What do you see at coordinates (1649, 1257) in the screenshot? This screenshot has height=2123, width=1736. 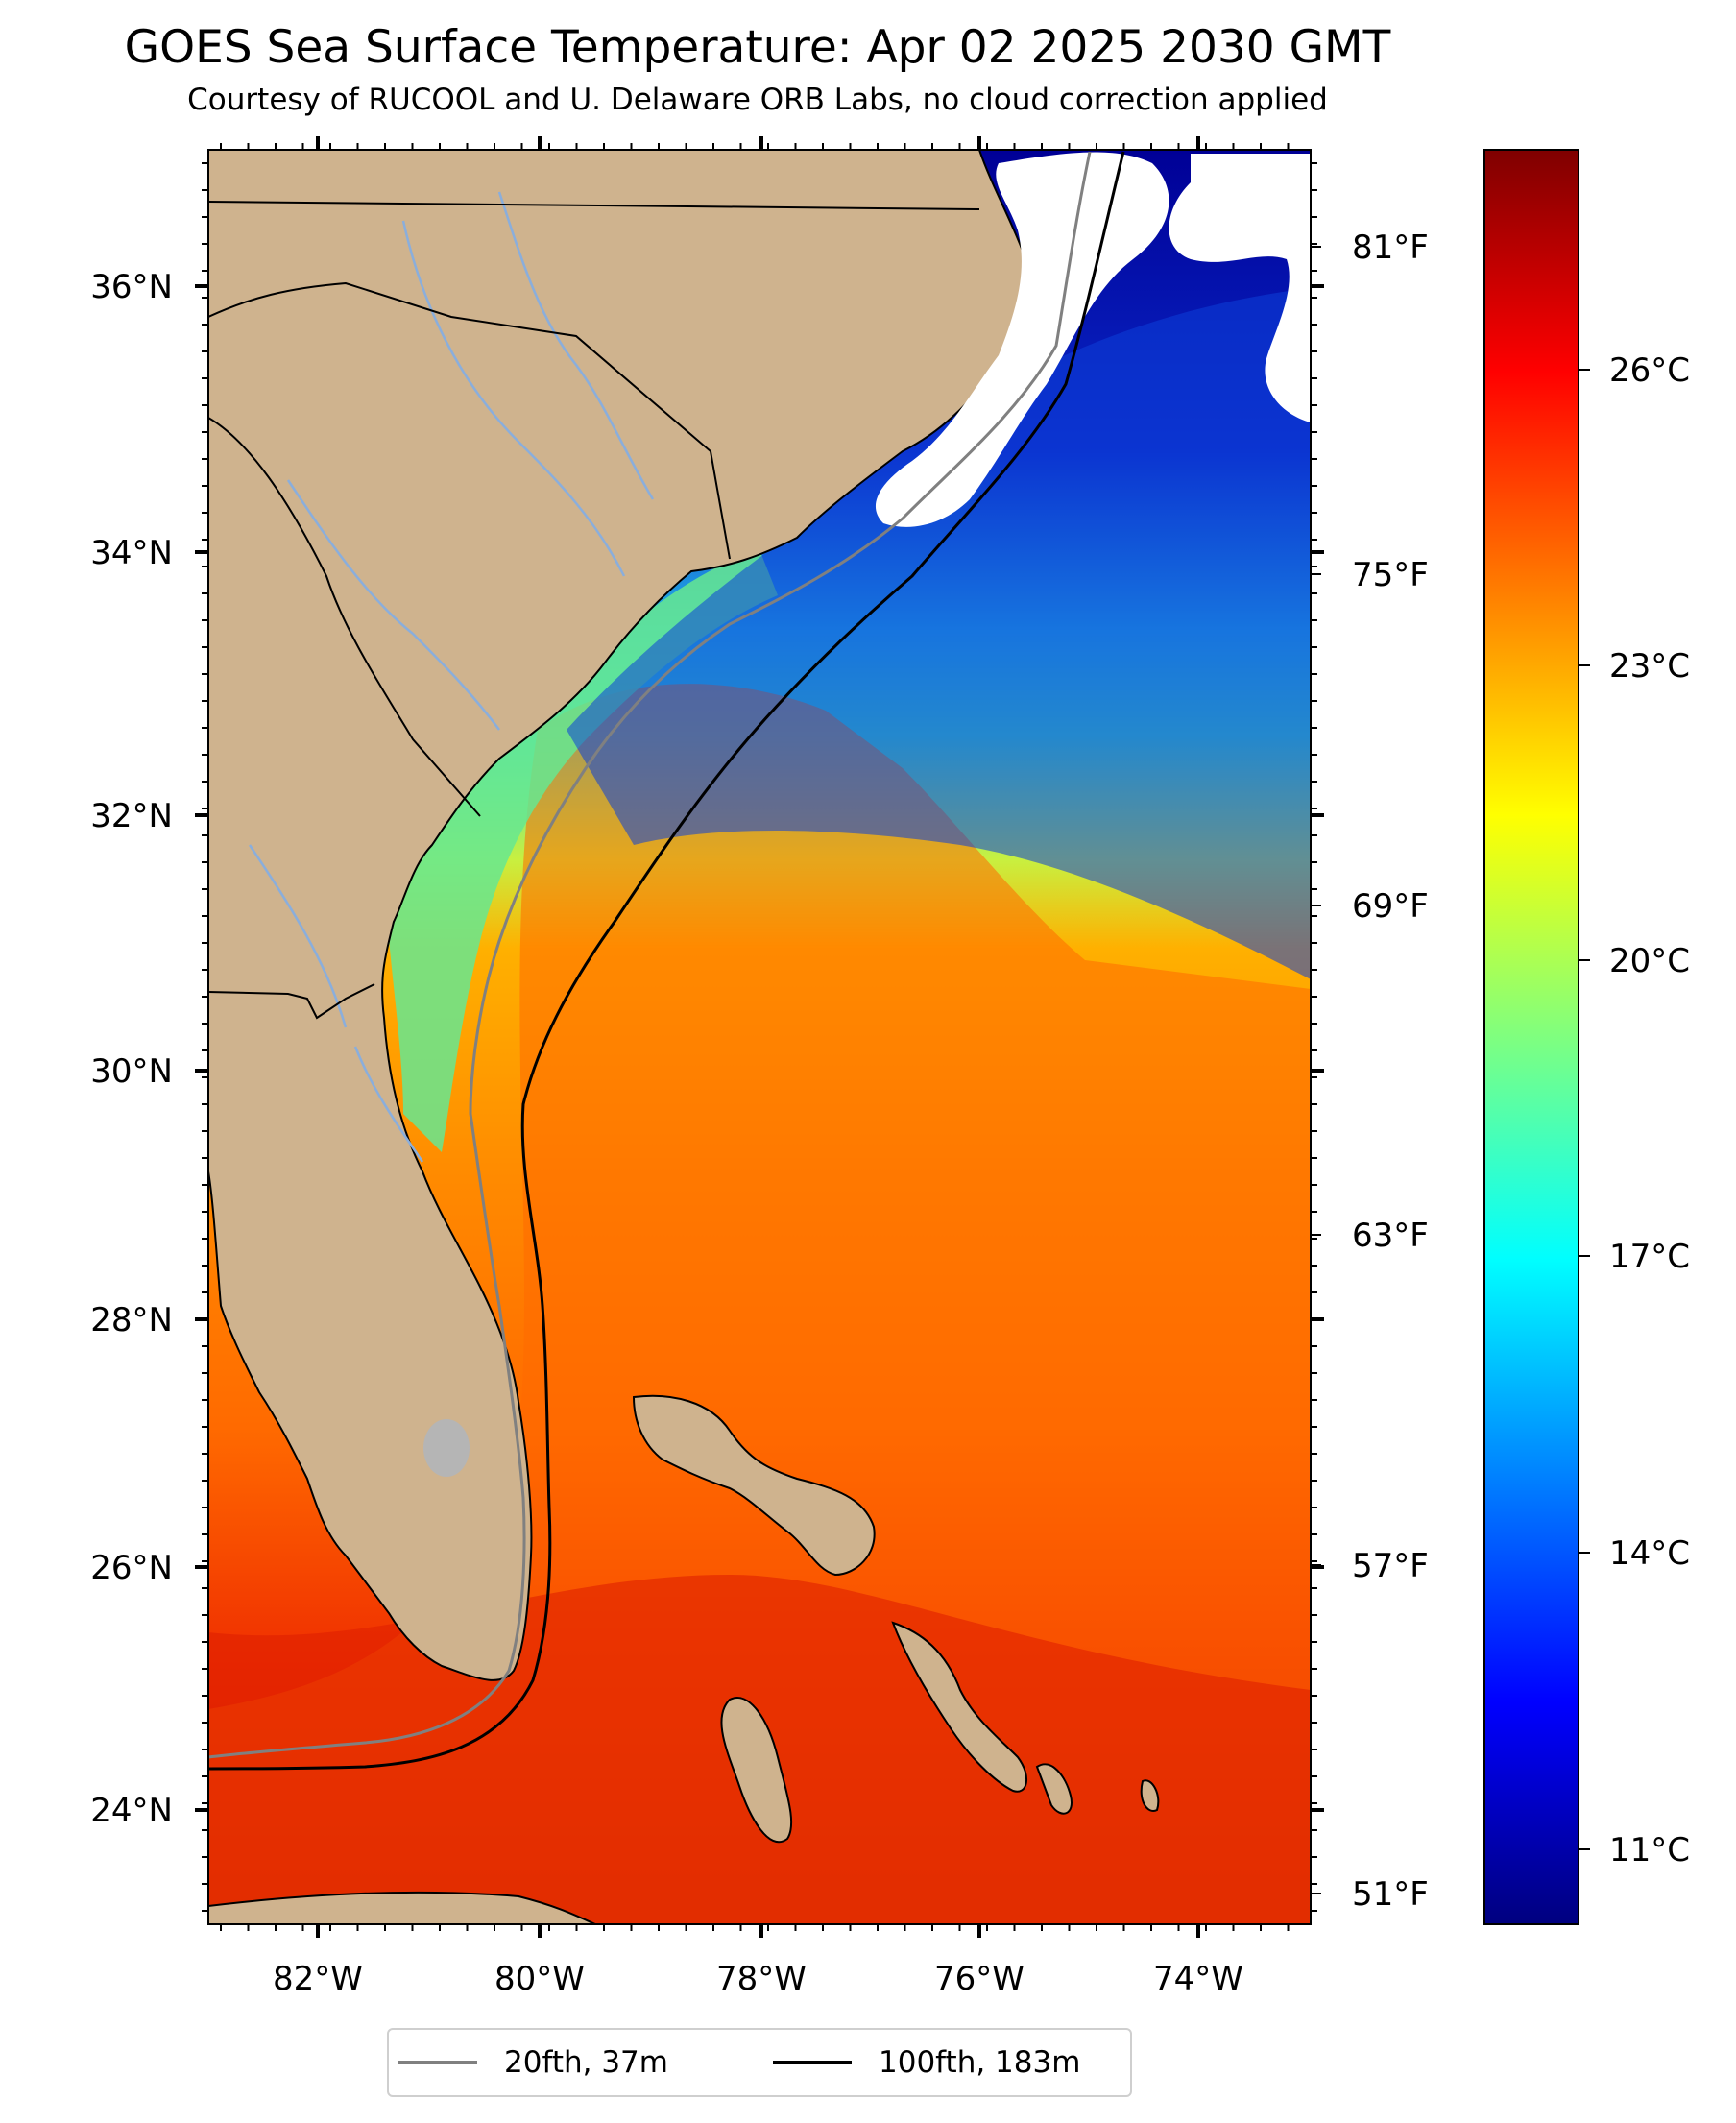 I see `colorbar-tick-label: 17°C` at bounding box center [1649, 1257].